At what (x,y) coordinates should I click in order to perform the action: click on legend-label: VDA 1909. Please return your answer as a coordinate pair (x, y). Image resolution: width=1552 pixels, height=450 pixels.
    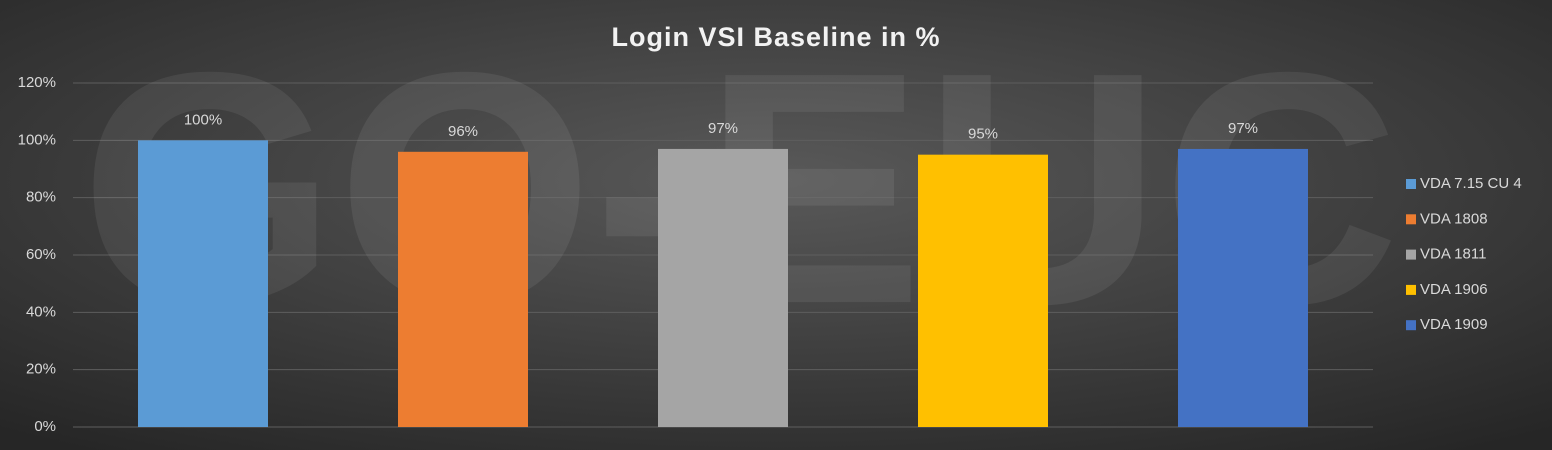
    Looking at the image, I should click on (1454, 324).